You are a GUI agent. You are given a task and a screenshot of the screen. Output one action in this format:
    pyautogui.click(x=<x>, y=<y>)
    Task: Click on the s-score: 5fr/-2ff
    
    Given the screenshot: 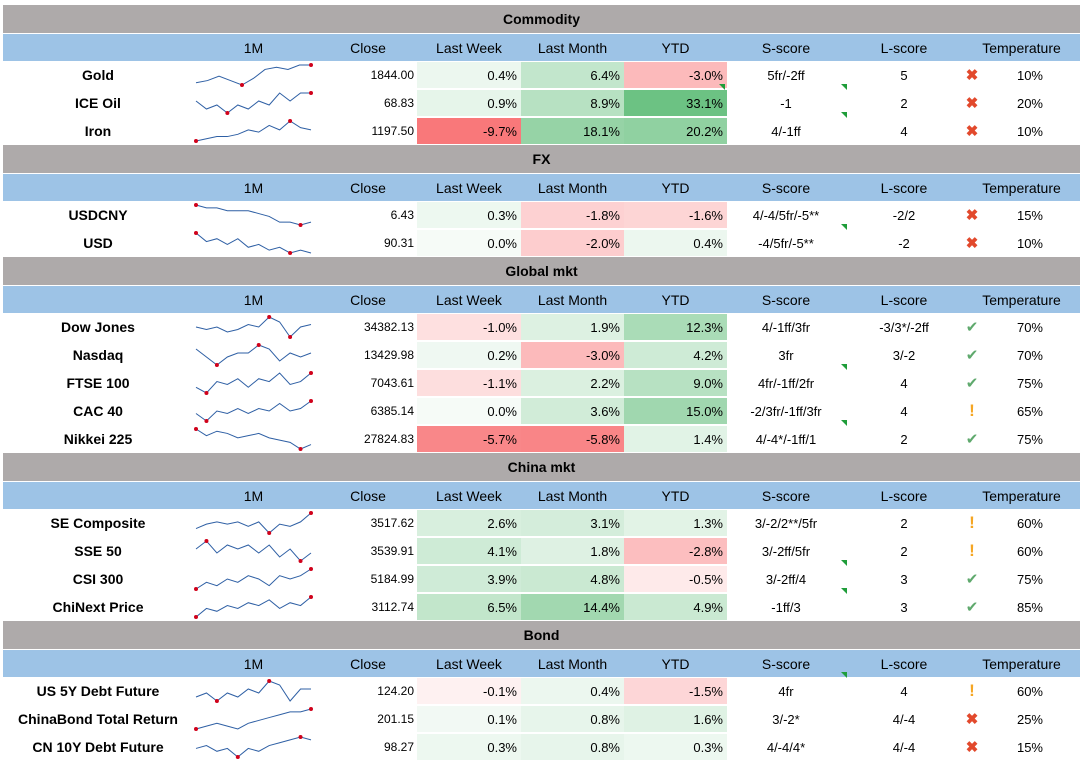 What is the action you would take?
    pyautogui.click(x=786, y=75)
    